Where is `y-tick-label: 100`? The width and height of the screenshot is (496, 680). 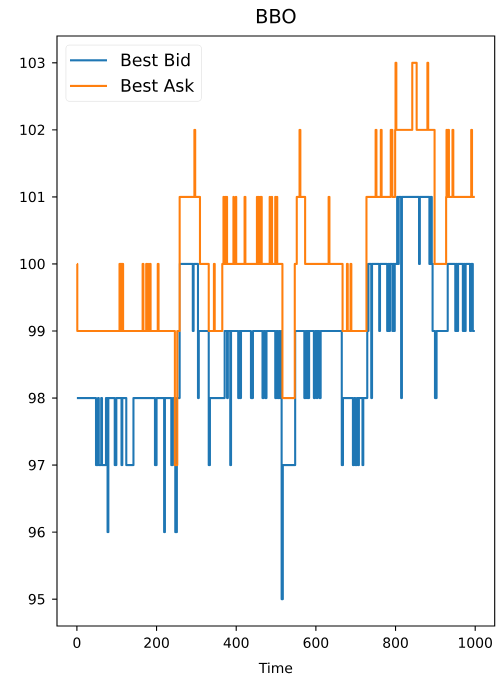
y-tick-label: 100 is located at coordinates (32, 264).